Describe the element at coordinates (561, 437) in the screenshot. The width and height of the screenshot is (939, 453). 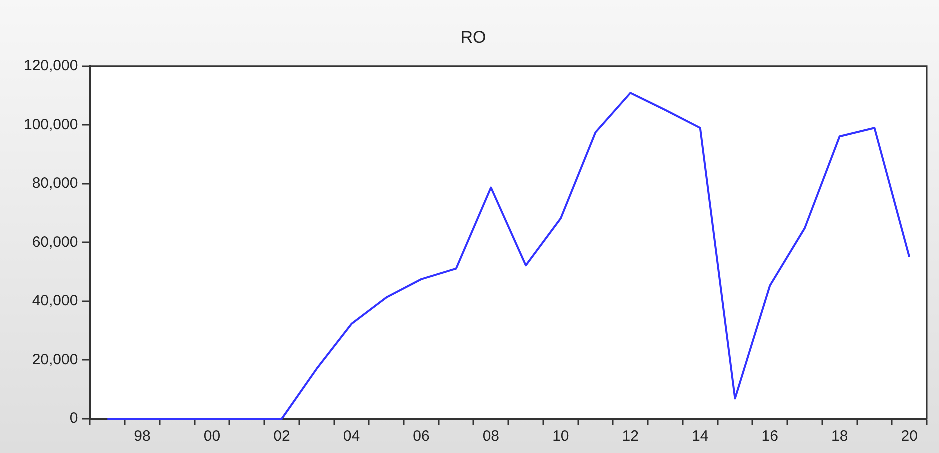
I see `x-tick-label: 10` at that location.